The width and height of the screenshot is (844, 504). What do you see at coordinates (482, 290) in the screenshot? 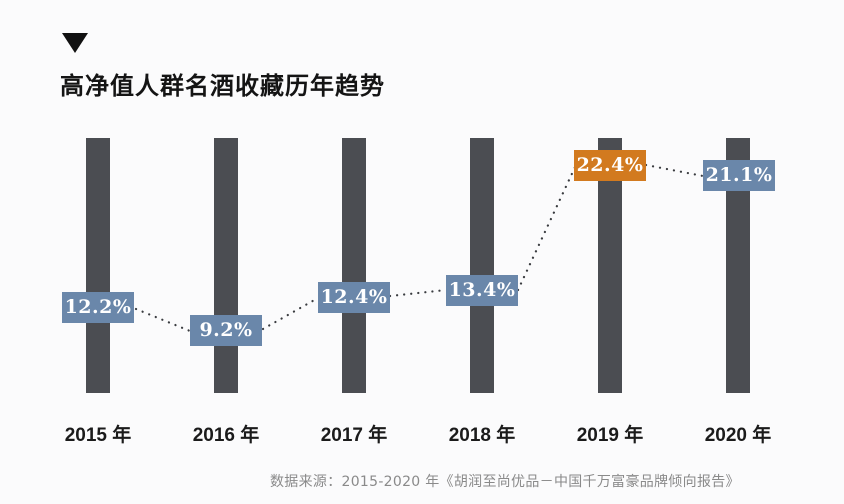
I see `value-label-2018: 13.4%` at bounding box center [482, 290].